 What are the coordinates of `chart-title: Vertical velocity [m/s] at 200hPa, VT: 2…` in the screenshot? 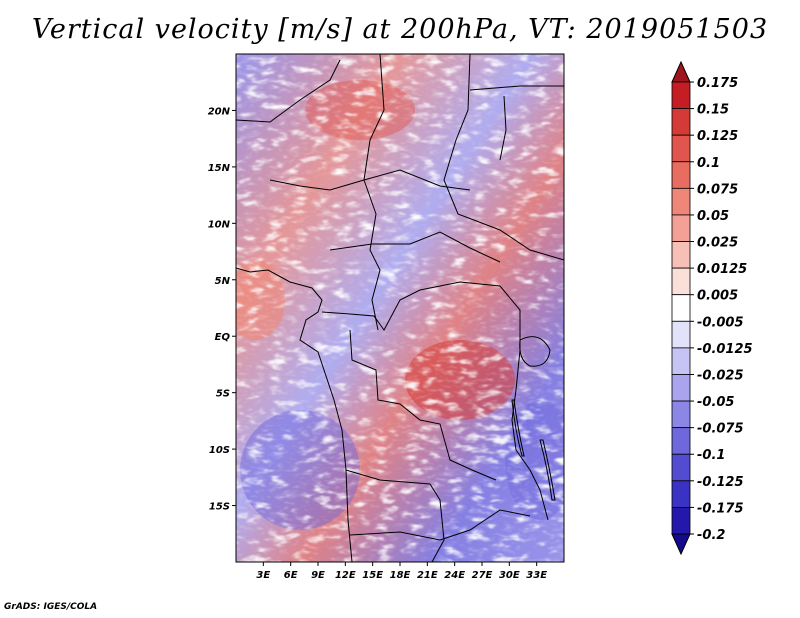 It's located at (400, 29).